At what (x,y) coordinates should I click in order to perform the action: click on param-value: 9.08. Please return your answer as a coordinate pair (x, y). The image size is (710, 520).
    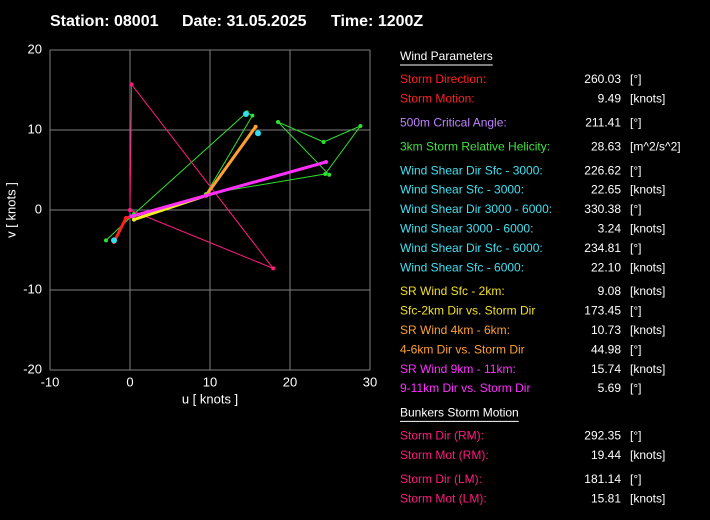
    Looking at the image, I should click on (610, 291).